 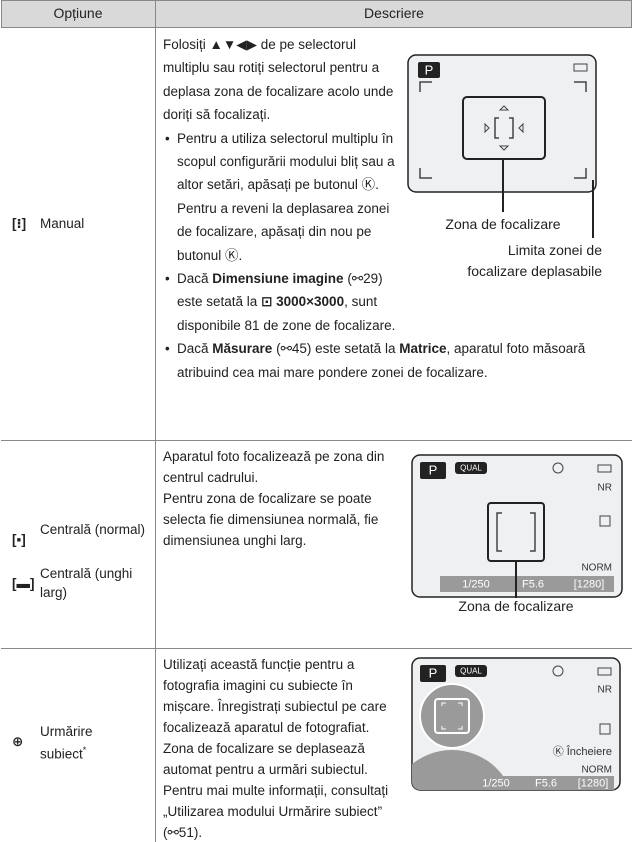 I want to click on camera-screen: P QUAL NR NORM 1/250 F5.6 [1280], so click(x=517, y=526).